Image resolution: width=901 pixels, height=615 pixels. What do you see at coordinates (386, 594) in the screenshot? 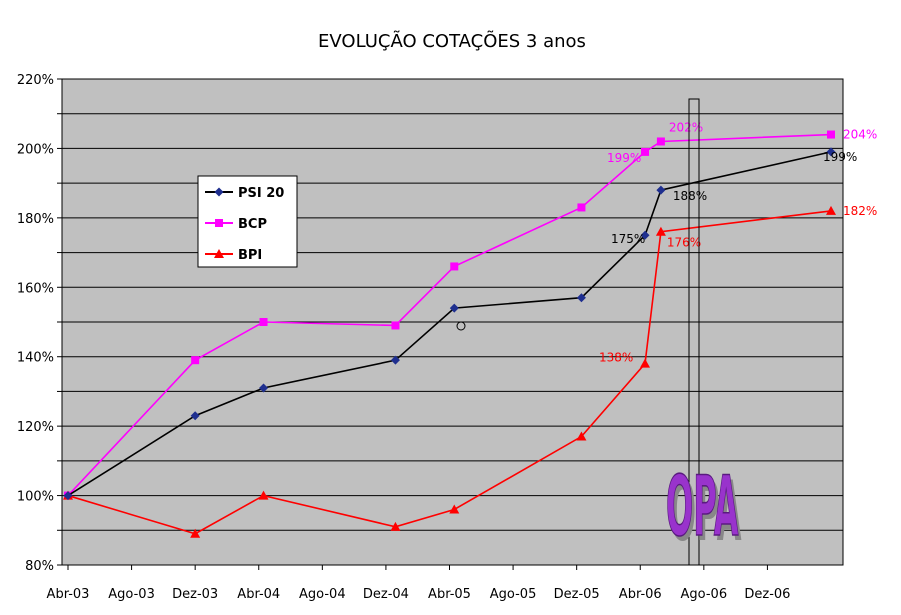
I see `x-tick-label: Dez-04` at bounding box center [386, 594].